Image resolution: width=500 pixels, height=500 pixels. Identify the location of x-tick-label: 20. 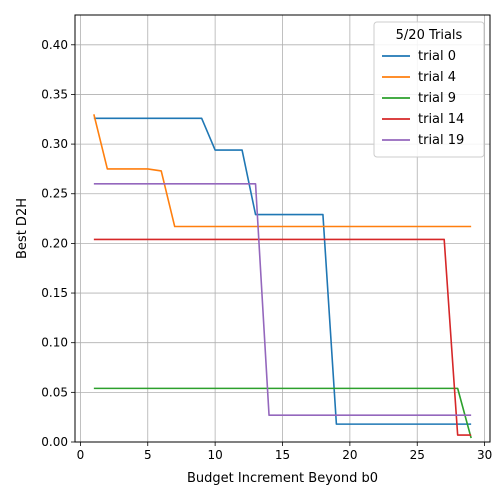
(349, 455).